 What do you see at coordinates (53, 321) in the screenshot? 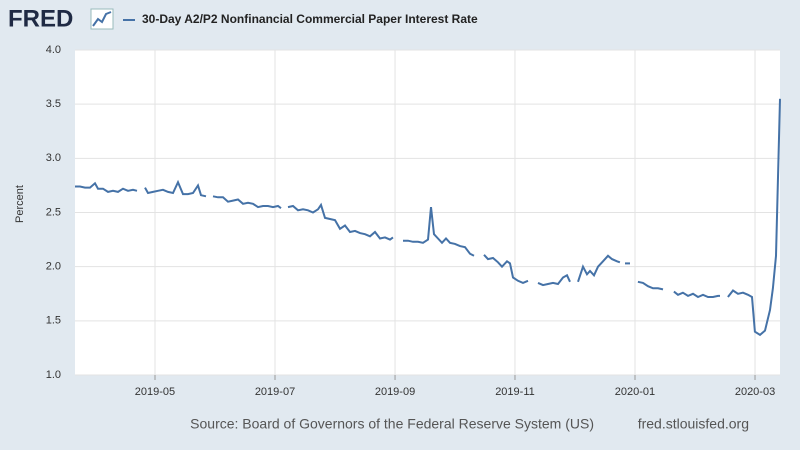
I see `y-tick-label: 1.5` at bounding box center [53, 321].